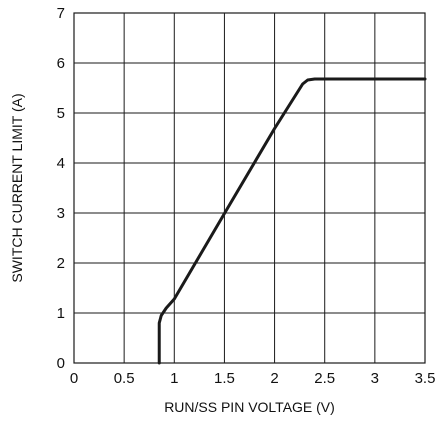 This screenshot has height=421, width=435. What do you see at coordinates (61, 263) in the screenshot?
I see `y-tick-label: 2` at bounding box center [61, 263].